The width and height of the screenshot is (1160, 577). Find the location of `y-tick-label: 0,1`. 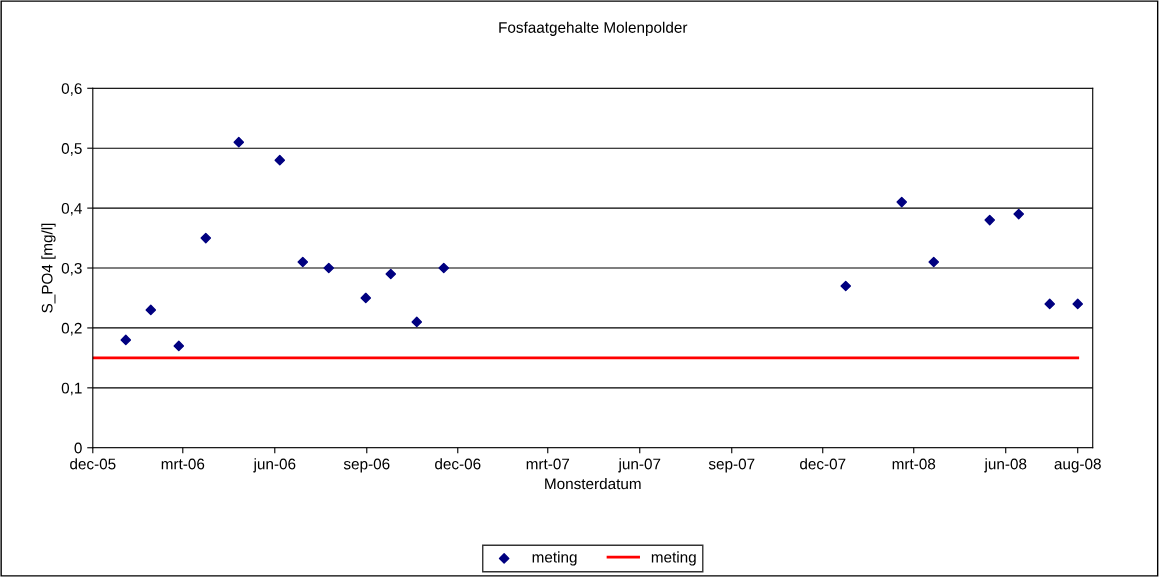

y-tick-label: 0,1 is located at coordinates (71, 389).